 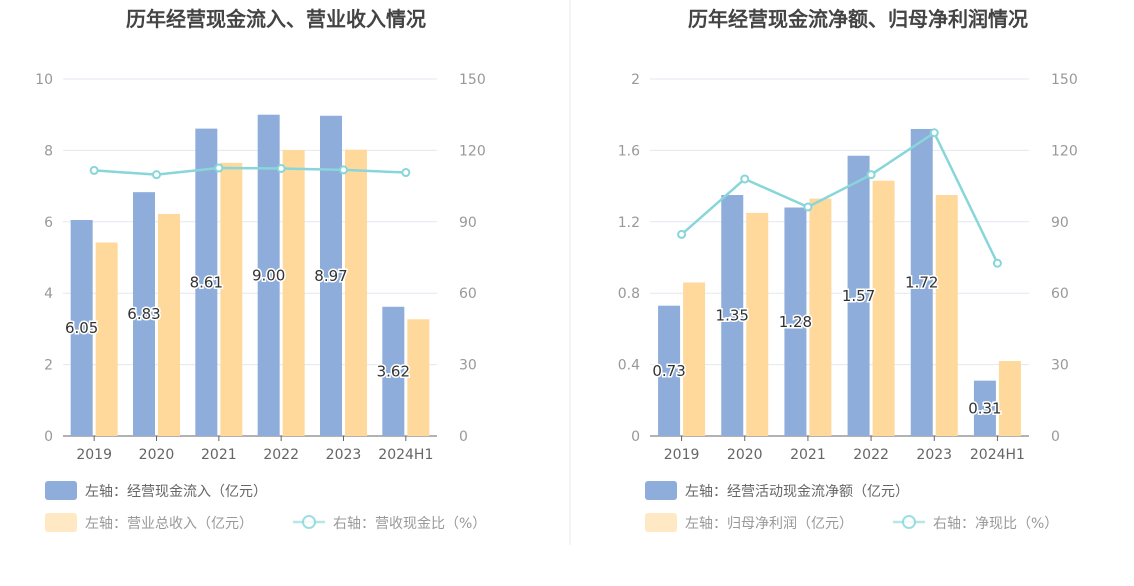 What do you see at coordinates (276, 19) in the screenshot?
I see `chart1-title: 历年经营现金流入、营业收入情况` at bounding box center [276, 19].